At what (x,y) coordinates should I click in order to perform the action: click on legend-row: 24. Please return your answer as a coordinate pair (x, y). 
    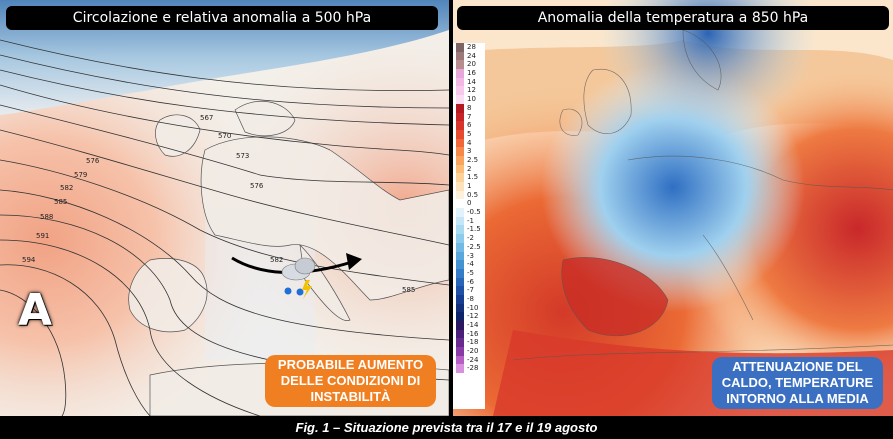
    Looking at the image, I should click on (469, 56).